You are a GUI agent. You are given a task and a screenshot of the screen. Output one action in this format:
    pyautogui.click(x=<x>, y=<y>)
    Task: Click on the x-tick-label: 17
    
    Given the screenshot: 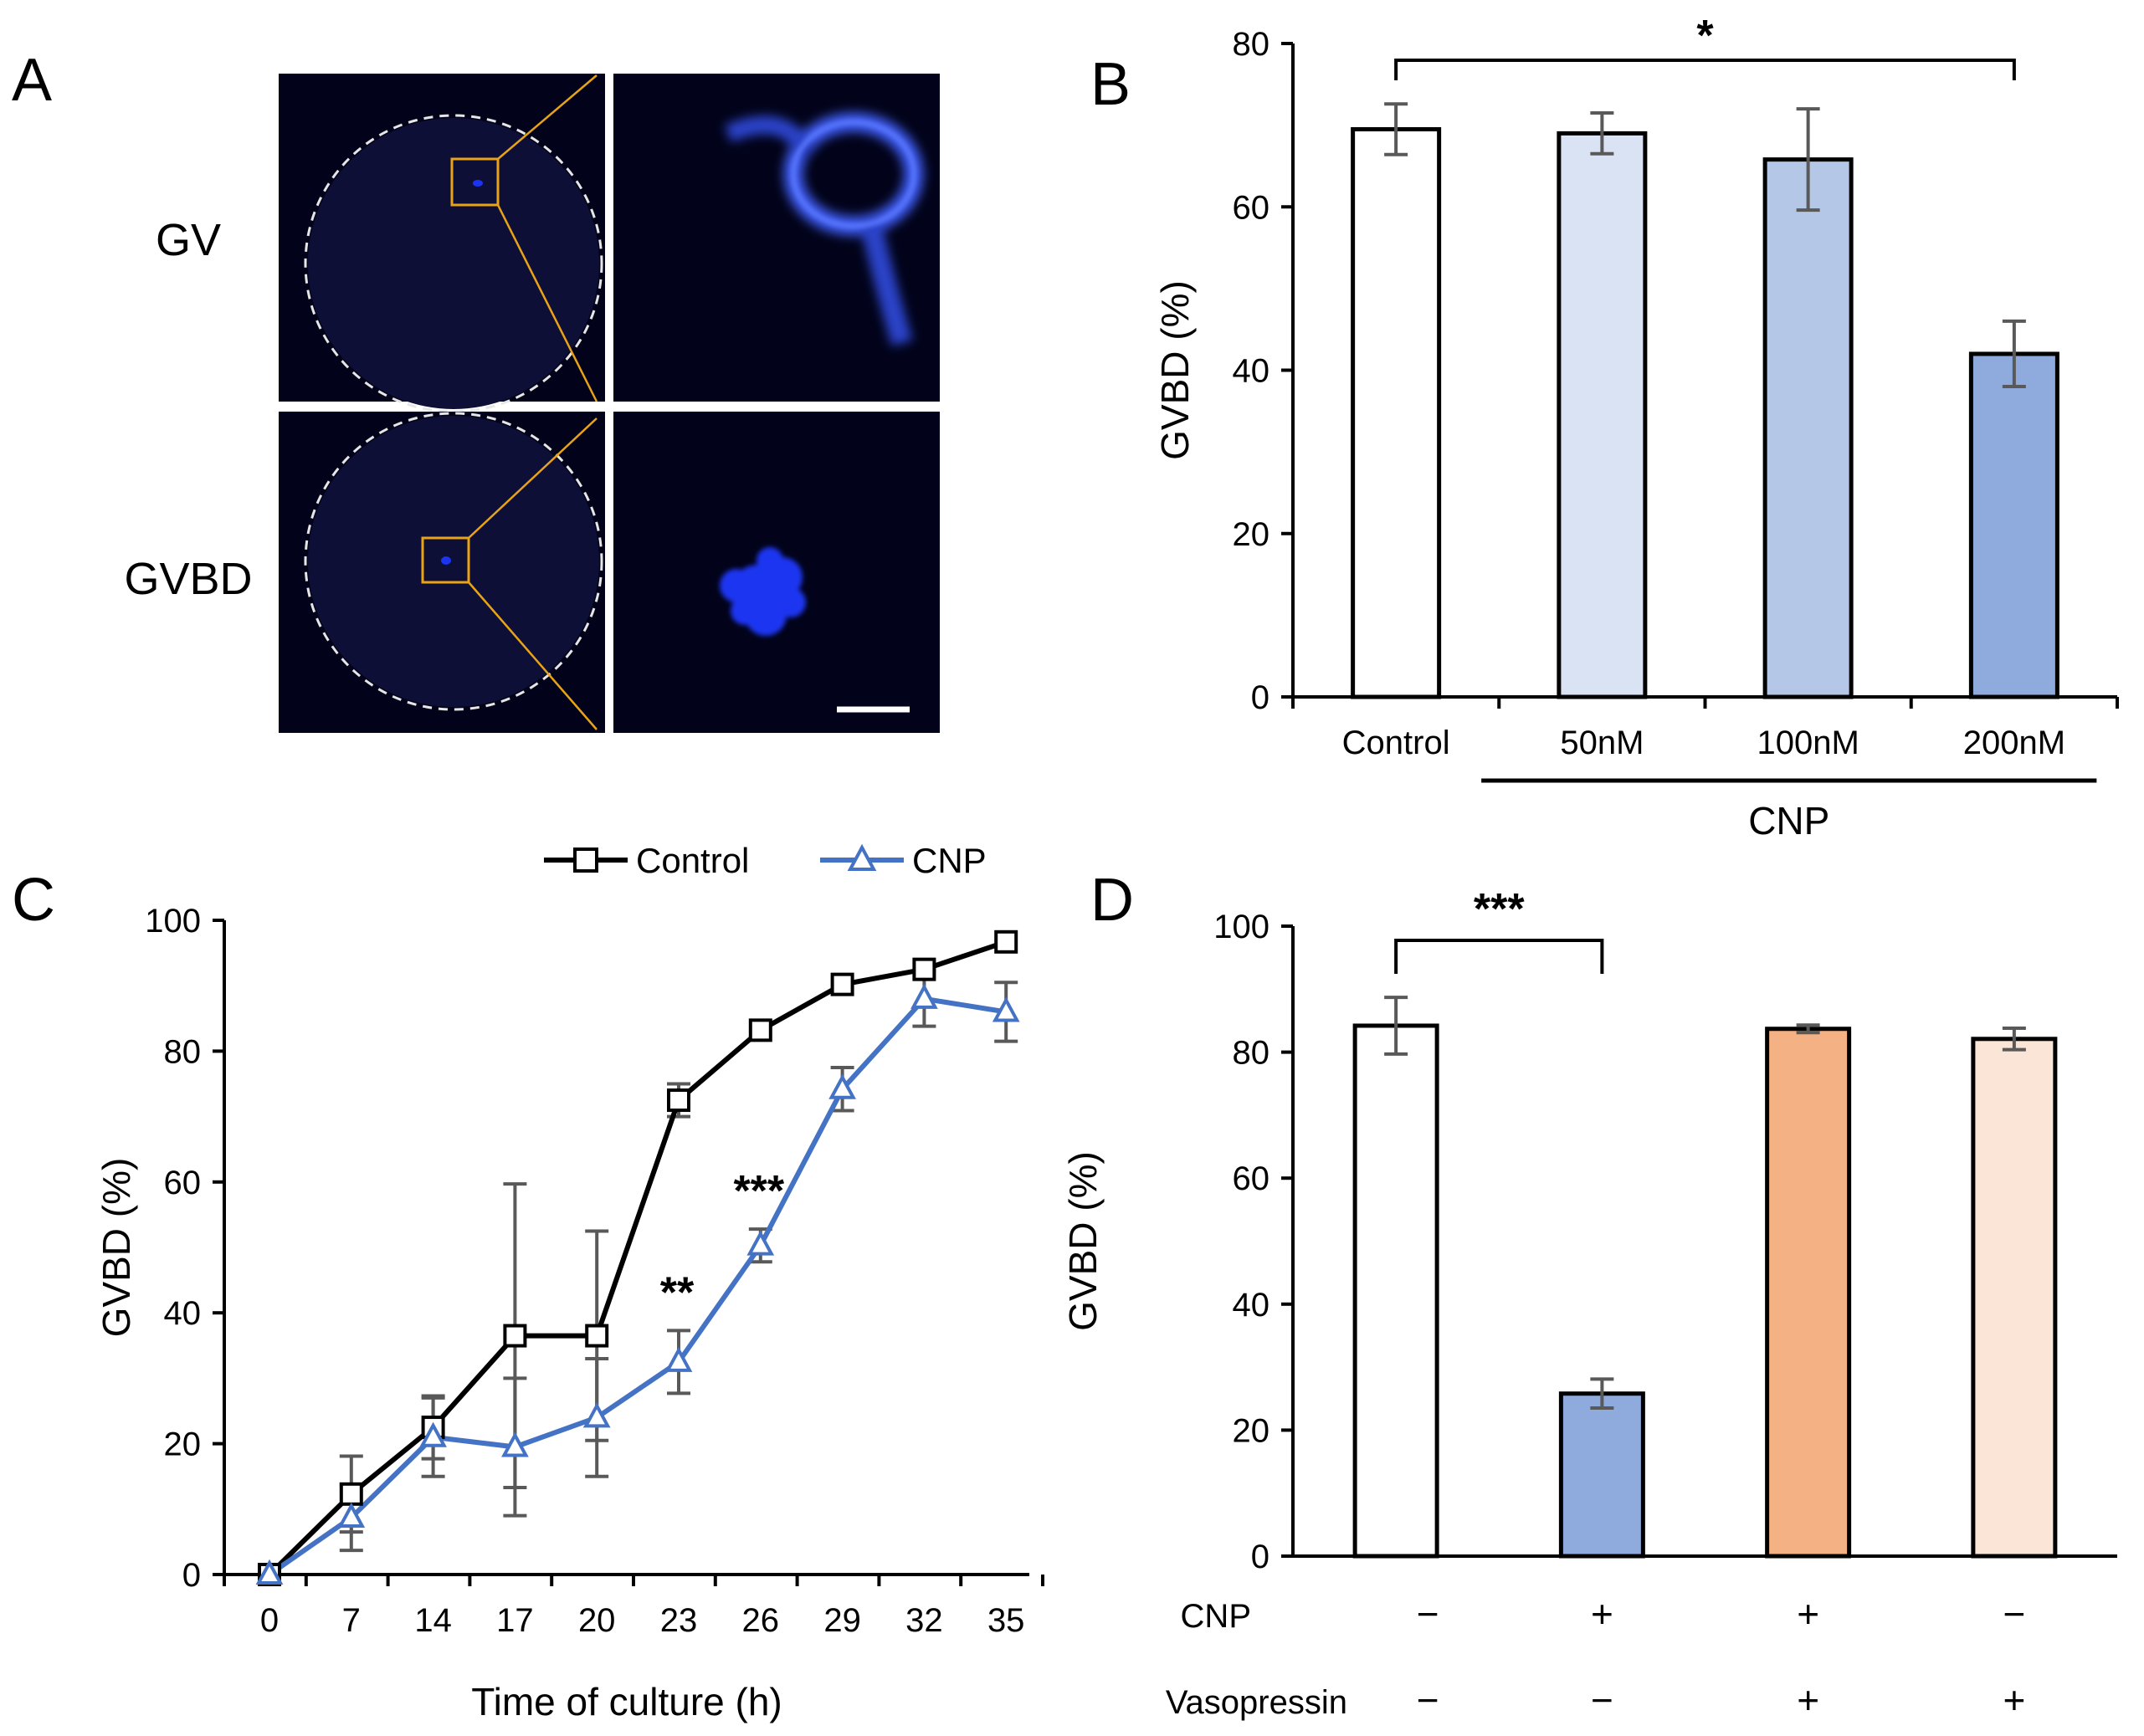 What is the action you would take?
    pyautogui.click(x=515, y=1620)
    